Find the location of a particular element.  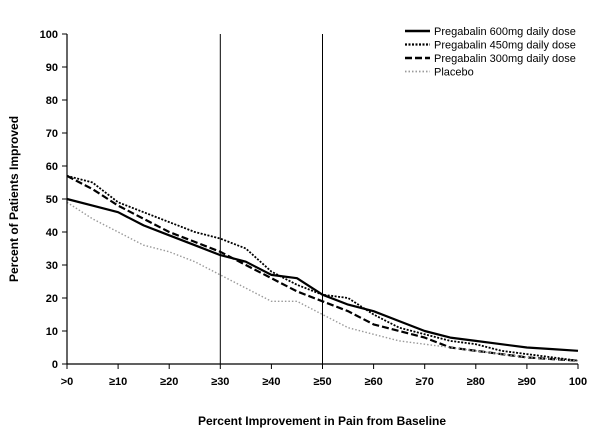

x-tick-label: ≥70 is located at coordinates (425, 382).